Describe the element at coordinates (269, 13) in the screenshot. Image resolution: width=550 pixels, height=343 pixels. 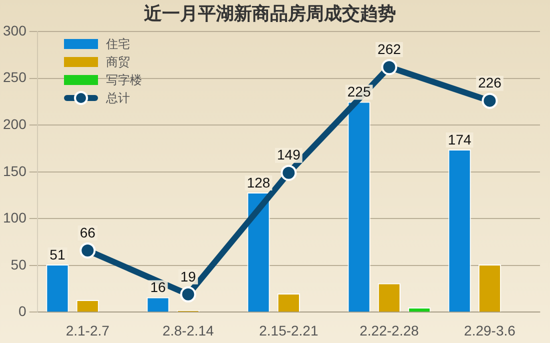
I see `chart-title: 近一月平湖新商品房周成交趋势` at that location.